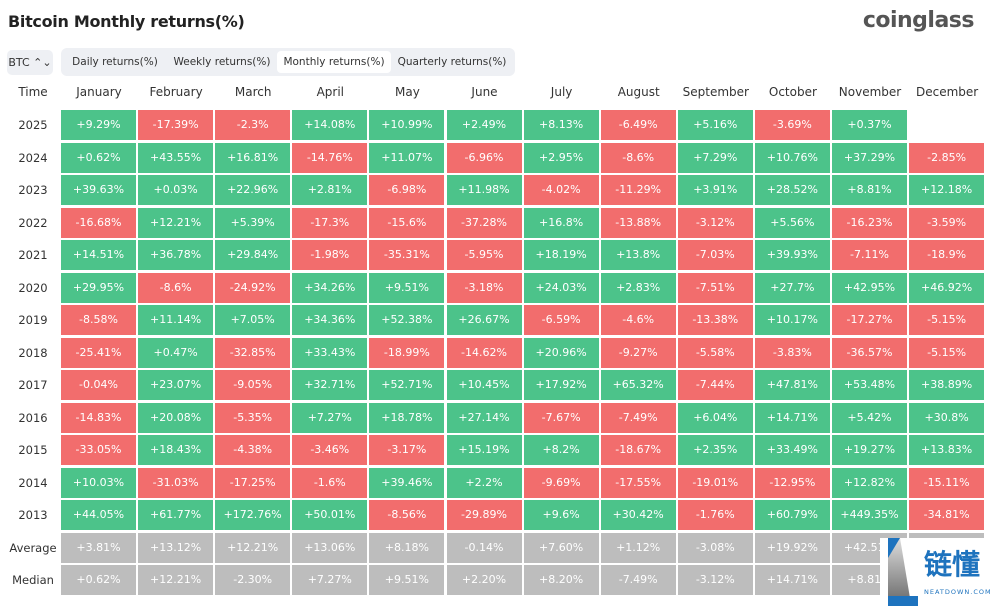 The width and height of the screenshot is (1000, 612). Describe the element at coordinates (869, 222) in the screenshot. I see `heatmap-cell: -16.23%` at that location.